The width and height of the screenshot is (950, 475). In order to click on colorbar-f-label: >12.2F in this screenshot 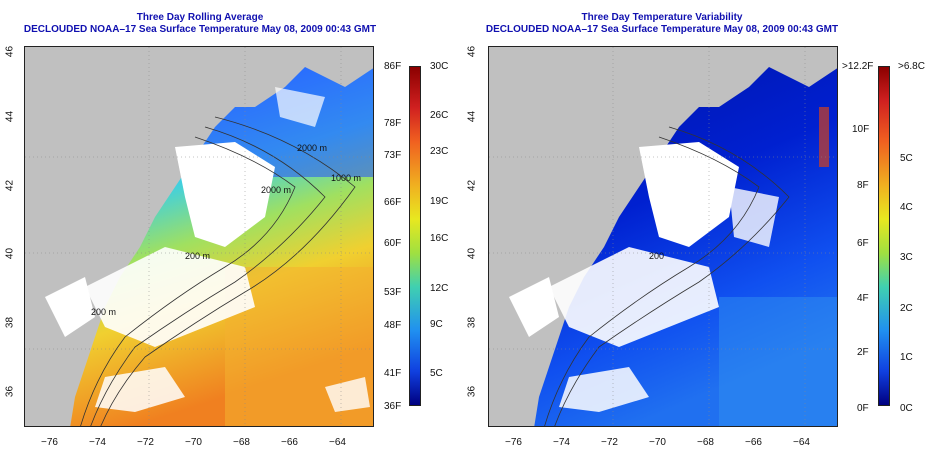, I will do `click(858, 66)`.